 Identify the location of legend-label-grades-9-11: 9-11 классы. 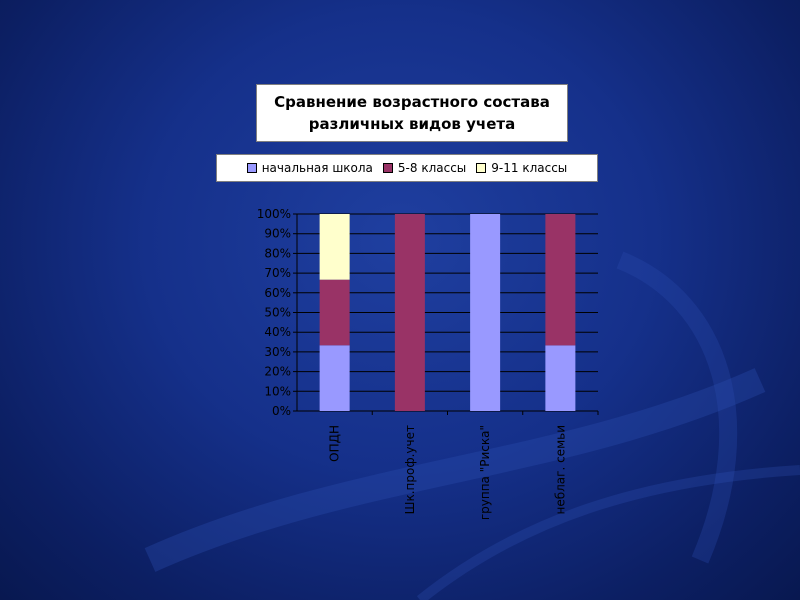
(529, 168).